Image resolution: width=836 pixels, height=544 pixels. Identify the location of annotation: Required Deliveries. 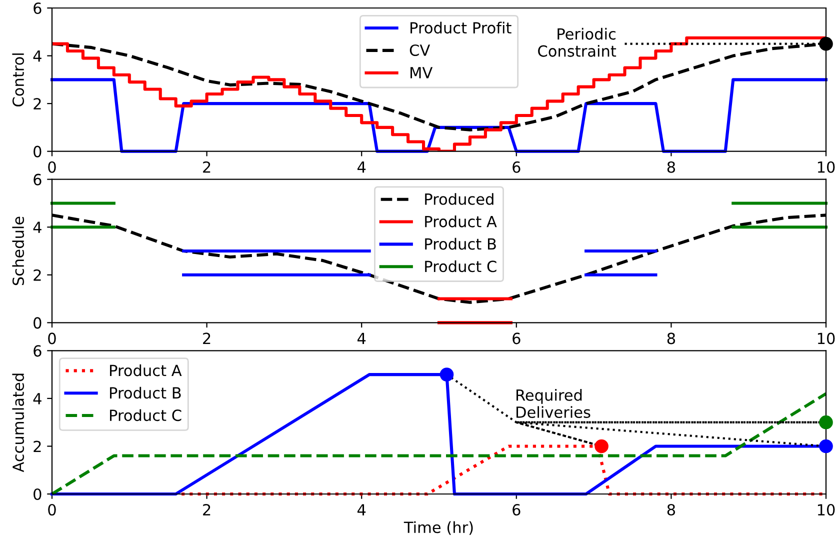
(553, 403).